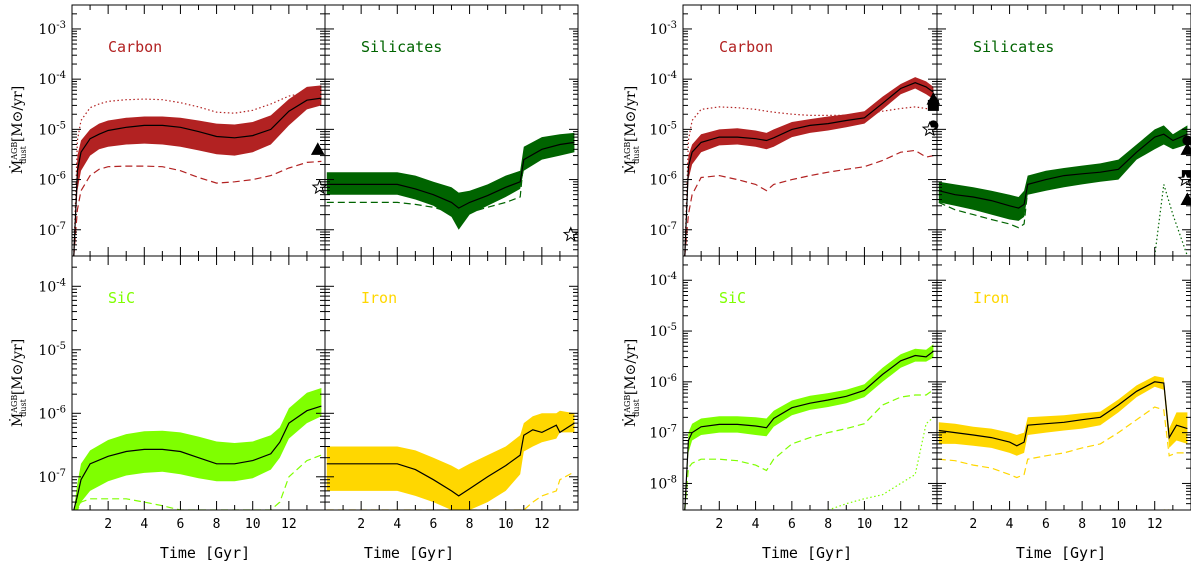 The width and height of the screenshot is (1191, 569). I want to click on panel-left-bottom-left: 2 4 6 8 10 12 10⁻⁷ 10⁻⁶ 10⁻⁵ 10⁻⁴ SiC, so click(182, 393).